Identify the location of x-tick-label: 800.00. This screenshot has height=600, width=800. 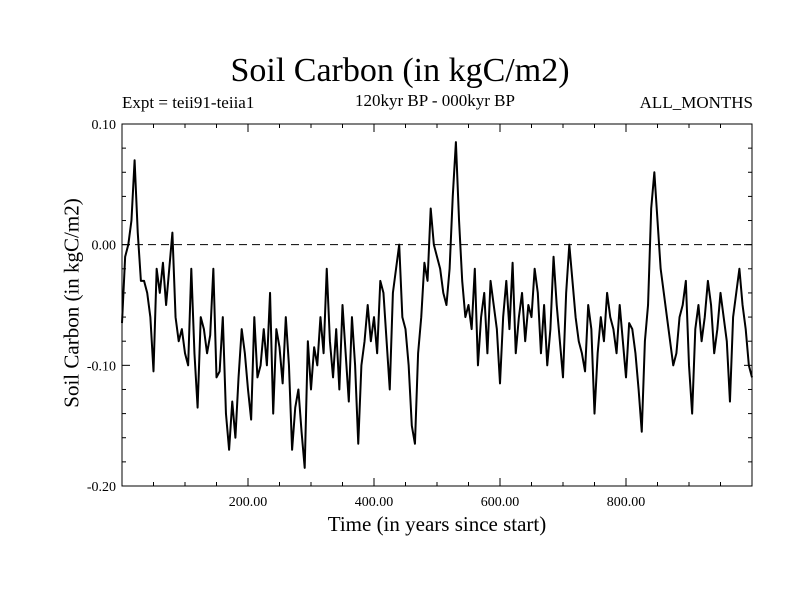
(626, 502).